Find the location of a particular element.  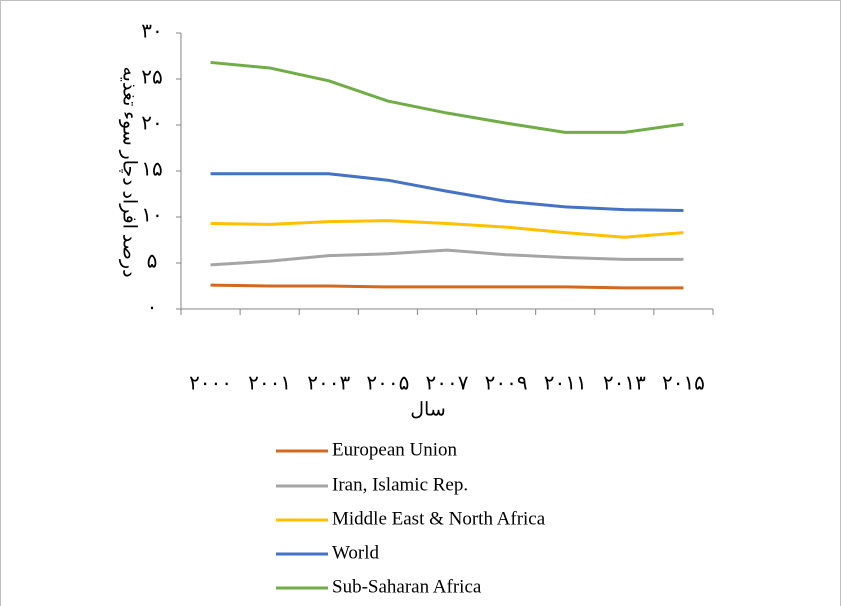

y-axis-title: درصد افراد دچار سوء تغذیه is located at coordinates (129, 171).